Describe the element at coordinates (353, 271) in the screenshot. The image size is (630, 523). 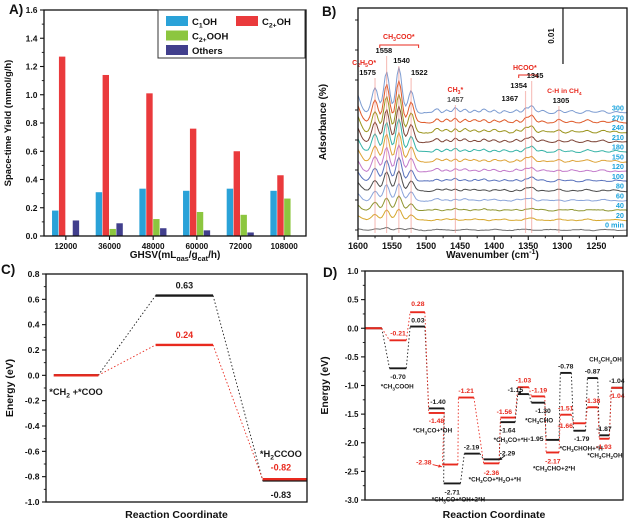
I see `svg-text: 1.0` at that location.